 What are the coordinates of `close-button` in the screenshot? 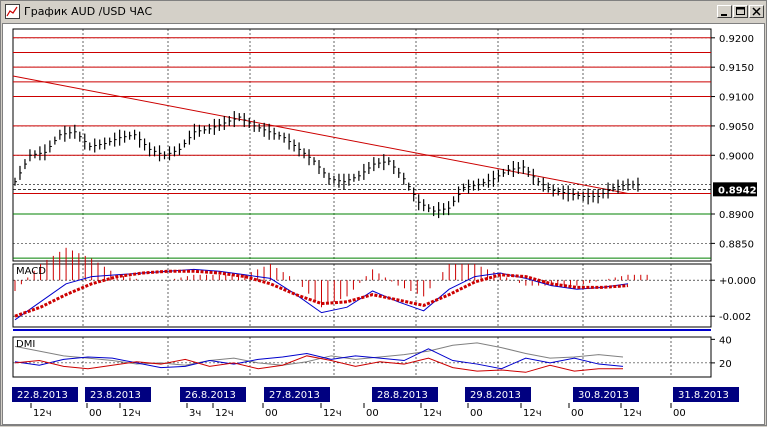 It's located at (756, 11).